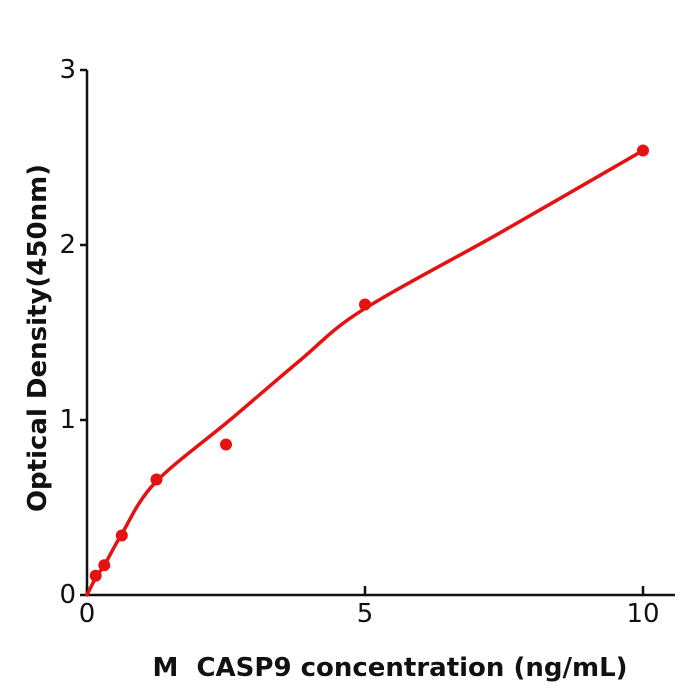  What do you see at coordinates (643, 614) in the screenshot?
I see `x-tick-label: 10` at bounding box center [643, 614].